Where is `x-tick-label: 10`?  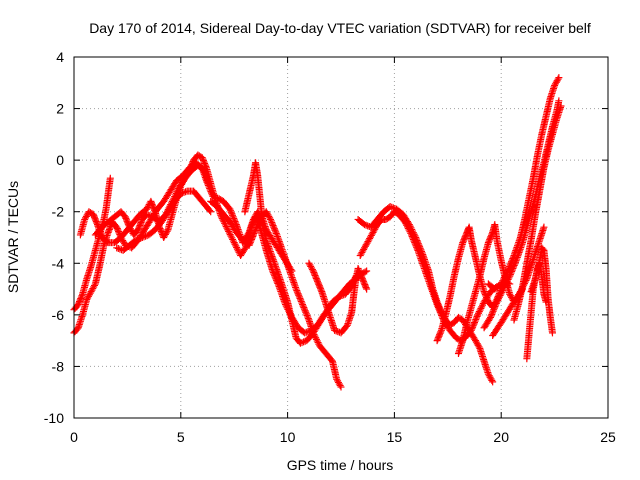 x-tick-label: 10 is located at coordinates (288, 437).